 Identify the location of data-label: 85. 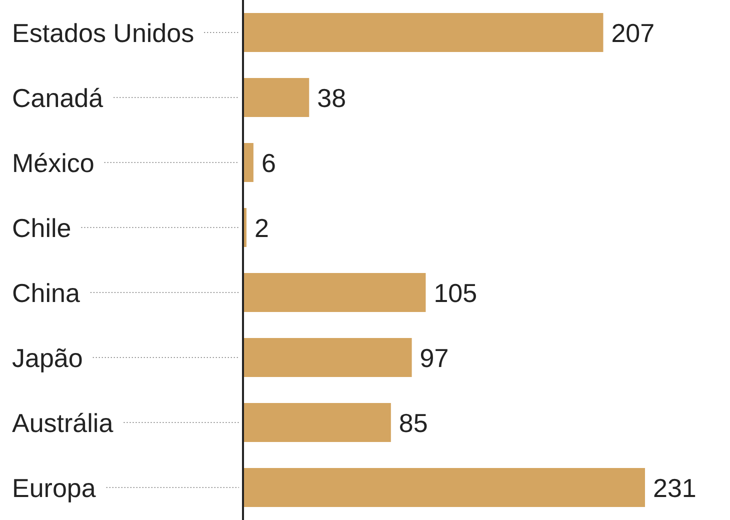
(413, 423).